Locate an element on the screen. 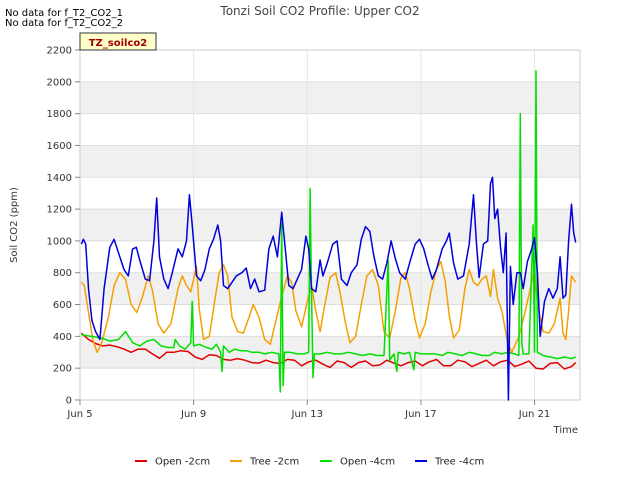  legend: Open -2cm Tree -2cm Open -4cm Tree -4cm is located at coordinates (309, 462).